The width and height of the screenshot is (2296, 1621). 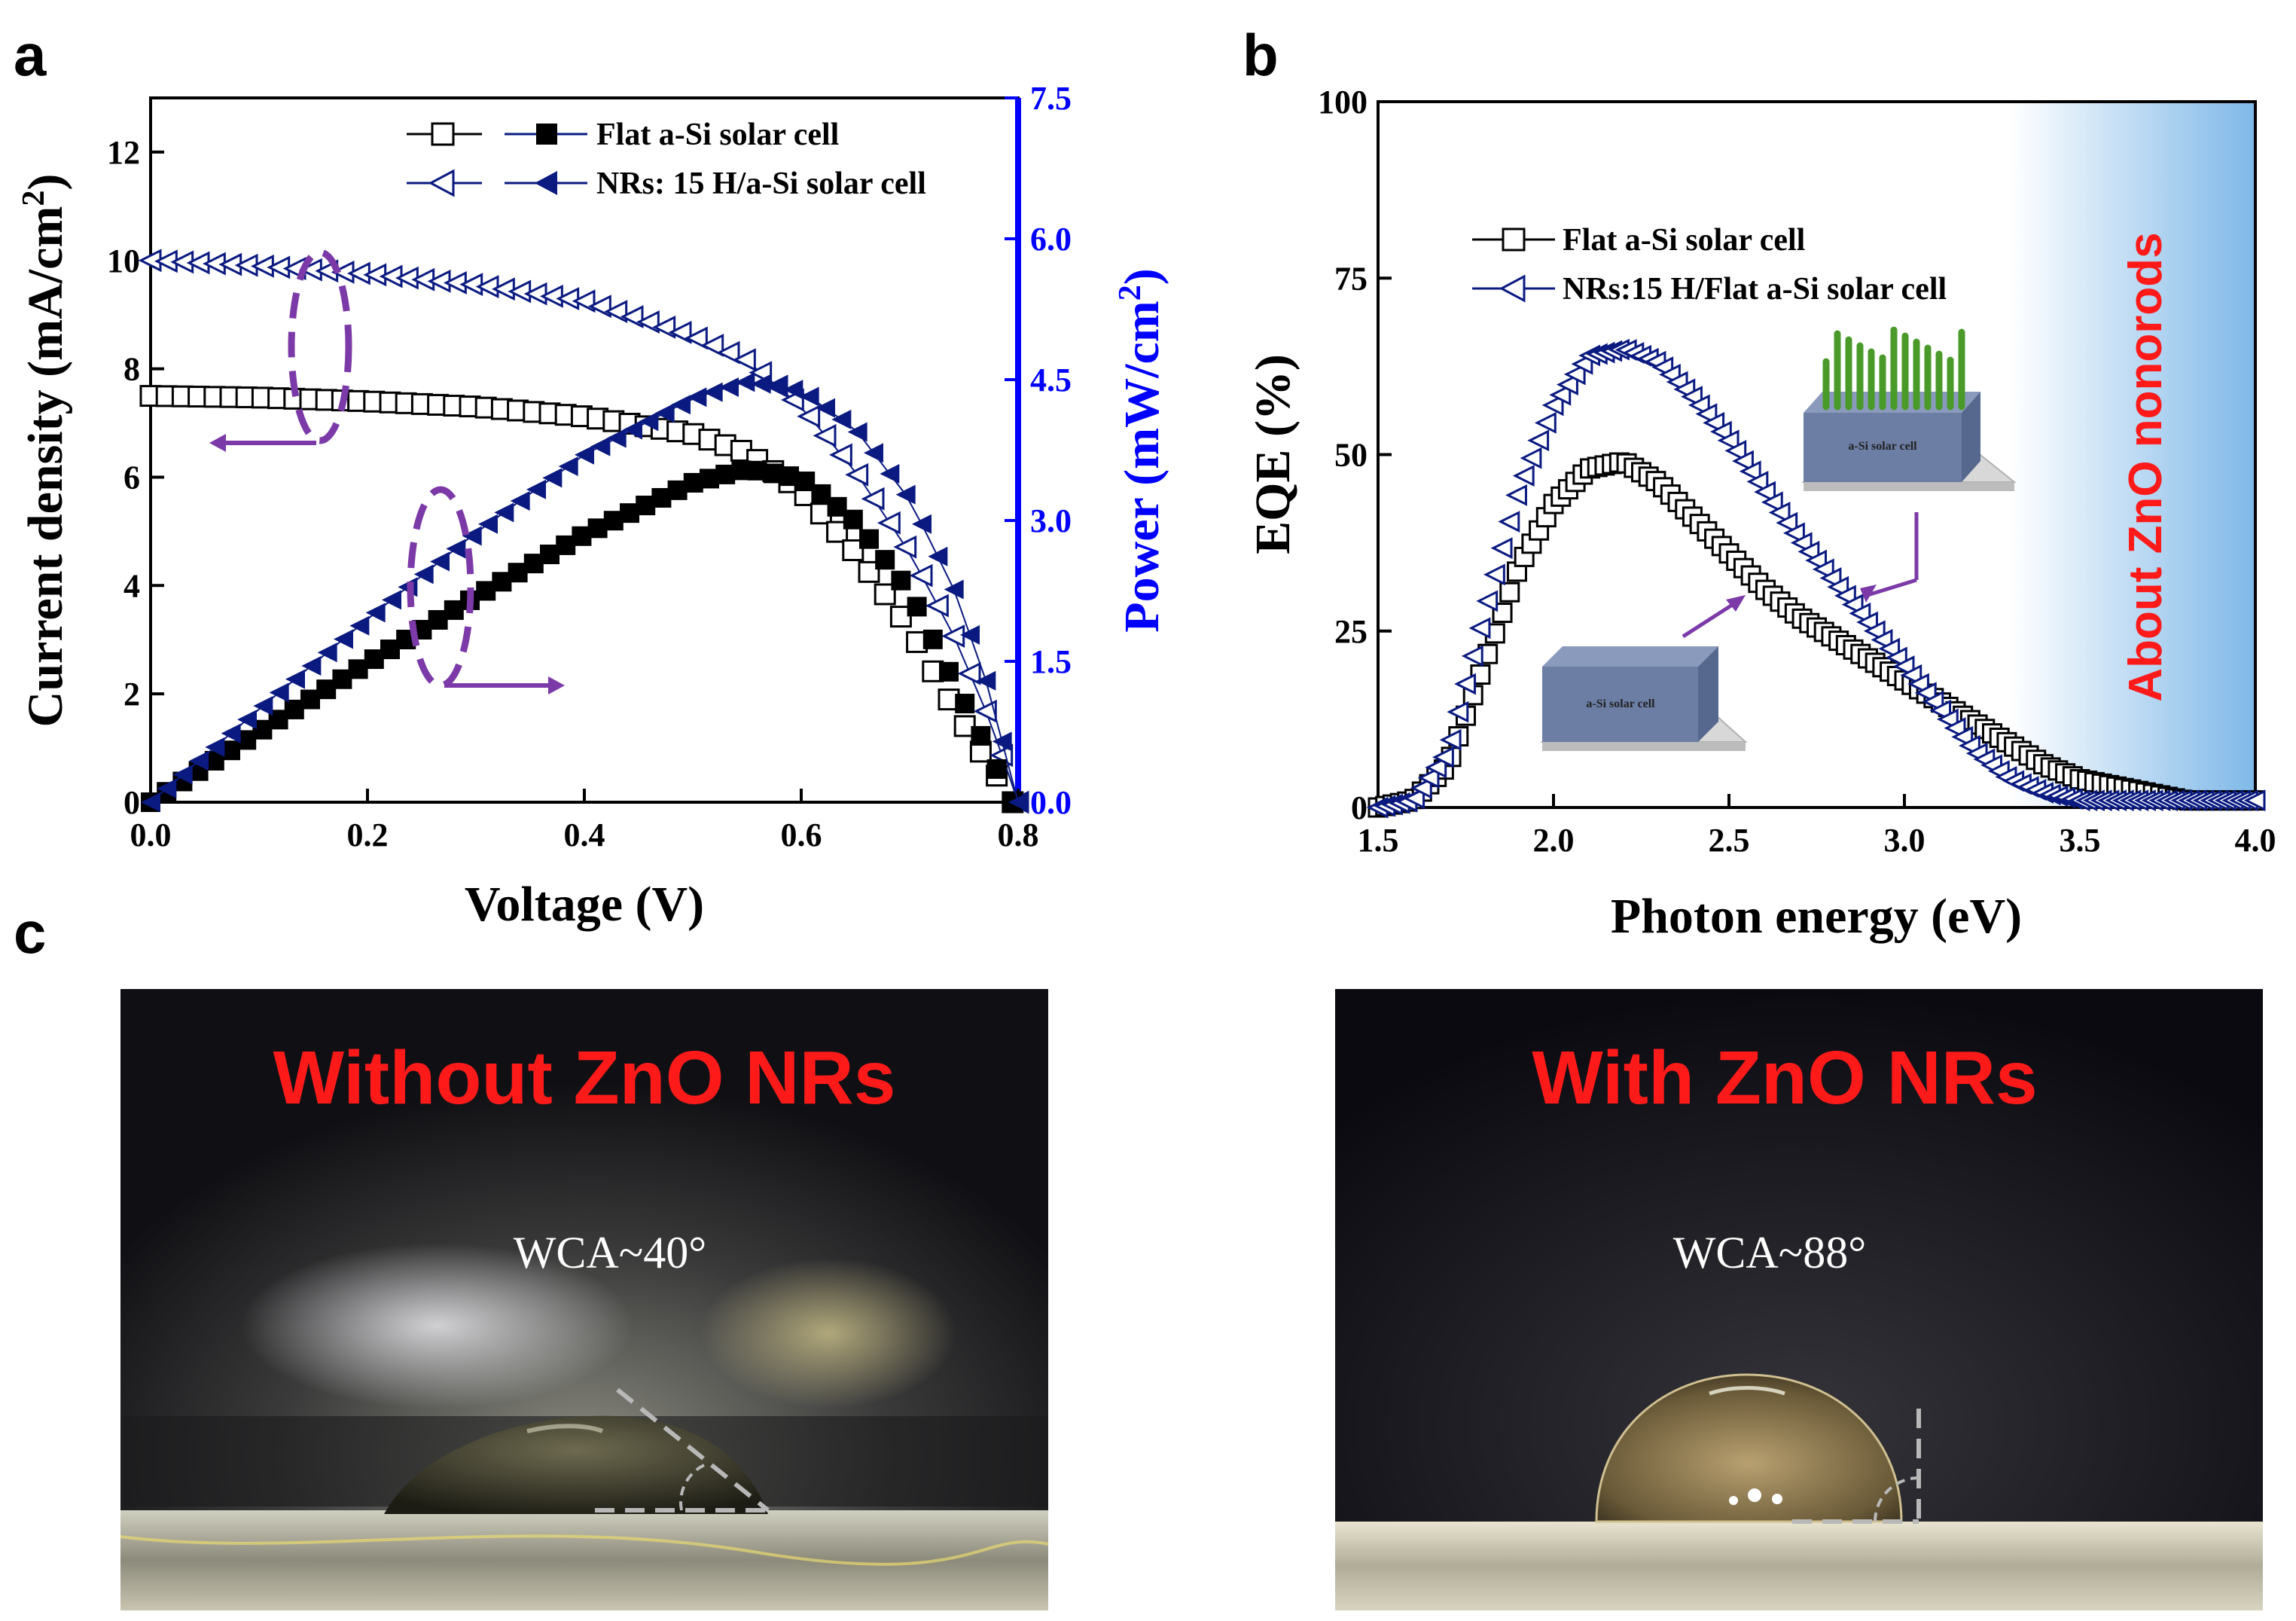 I want to click on y2-tick-label: 3.0, so click(x=1051, y=520).